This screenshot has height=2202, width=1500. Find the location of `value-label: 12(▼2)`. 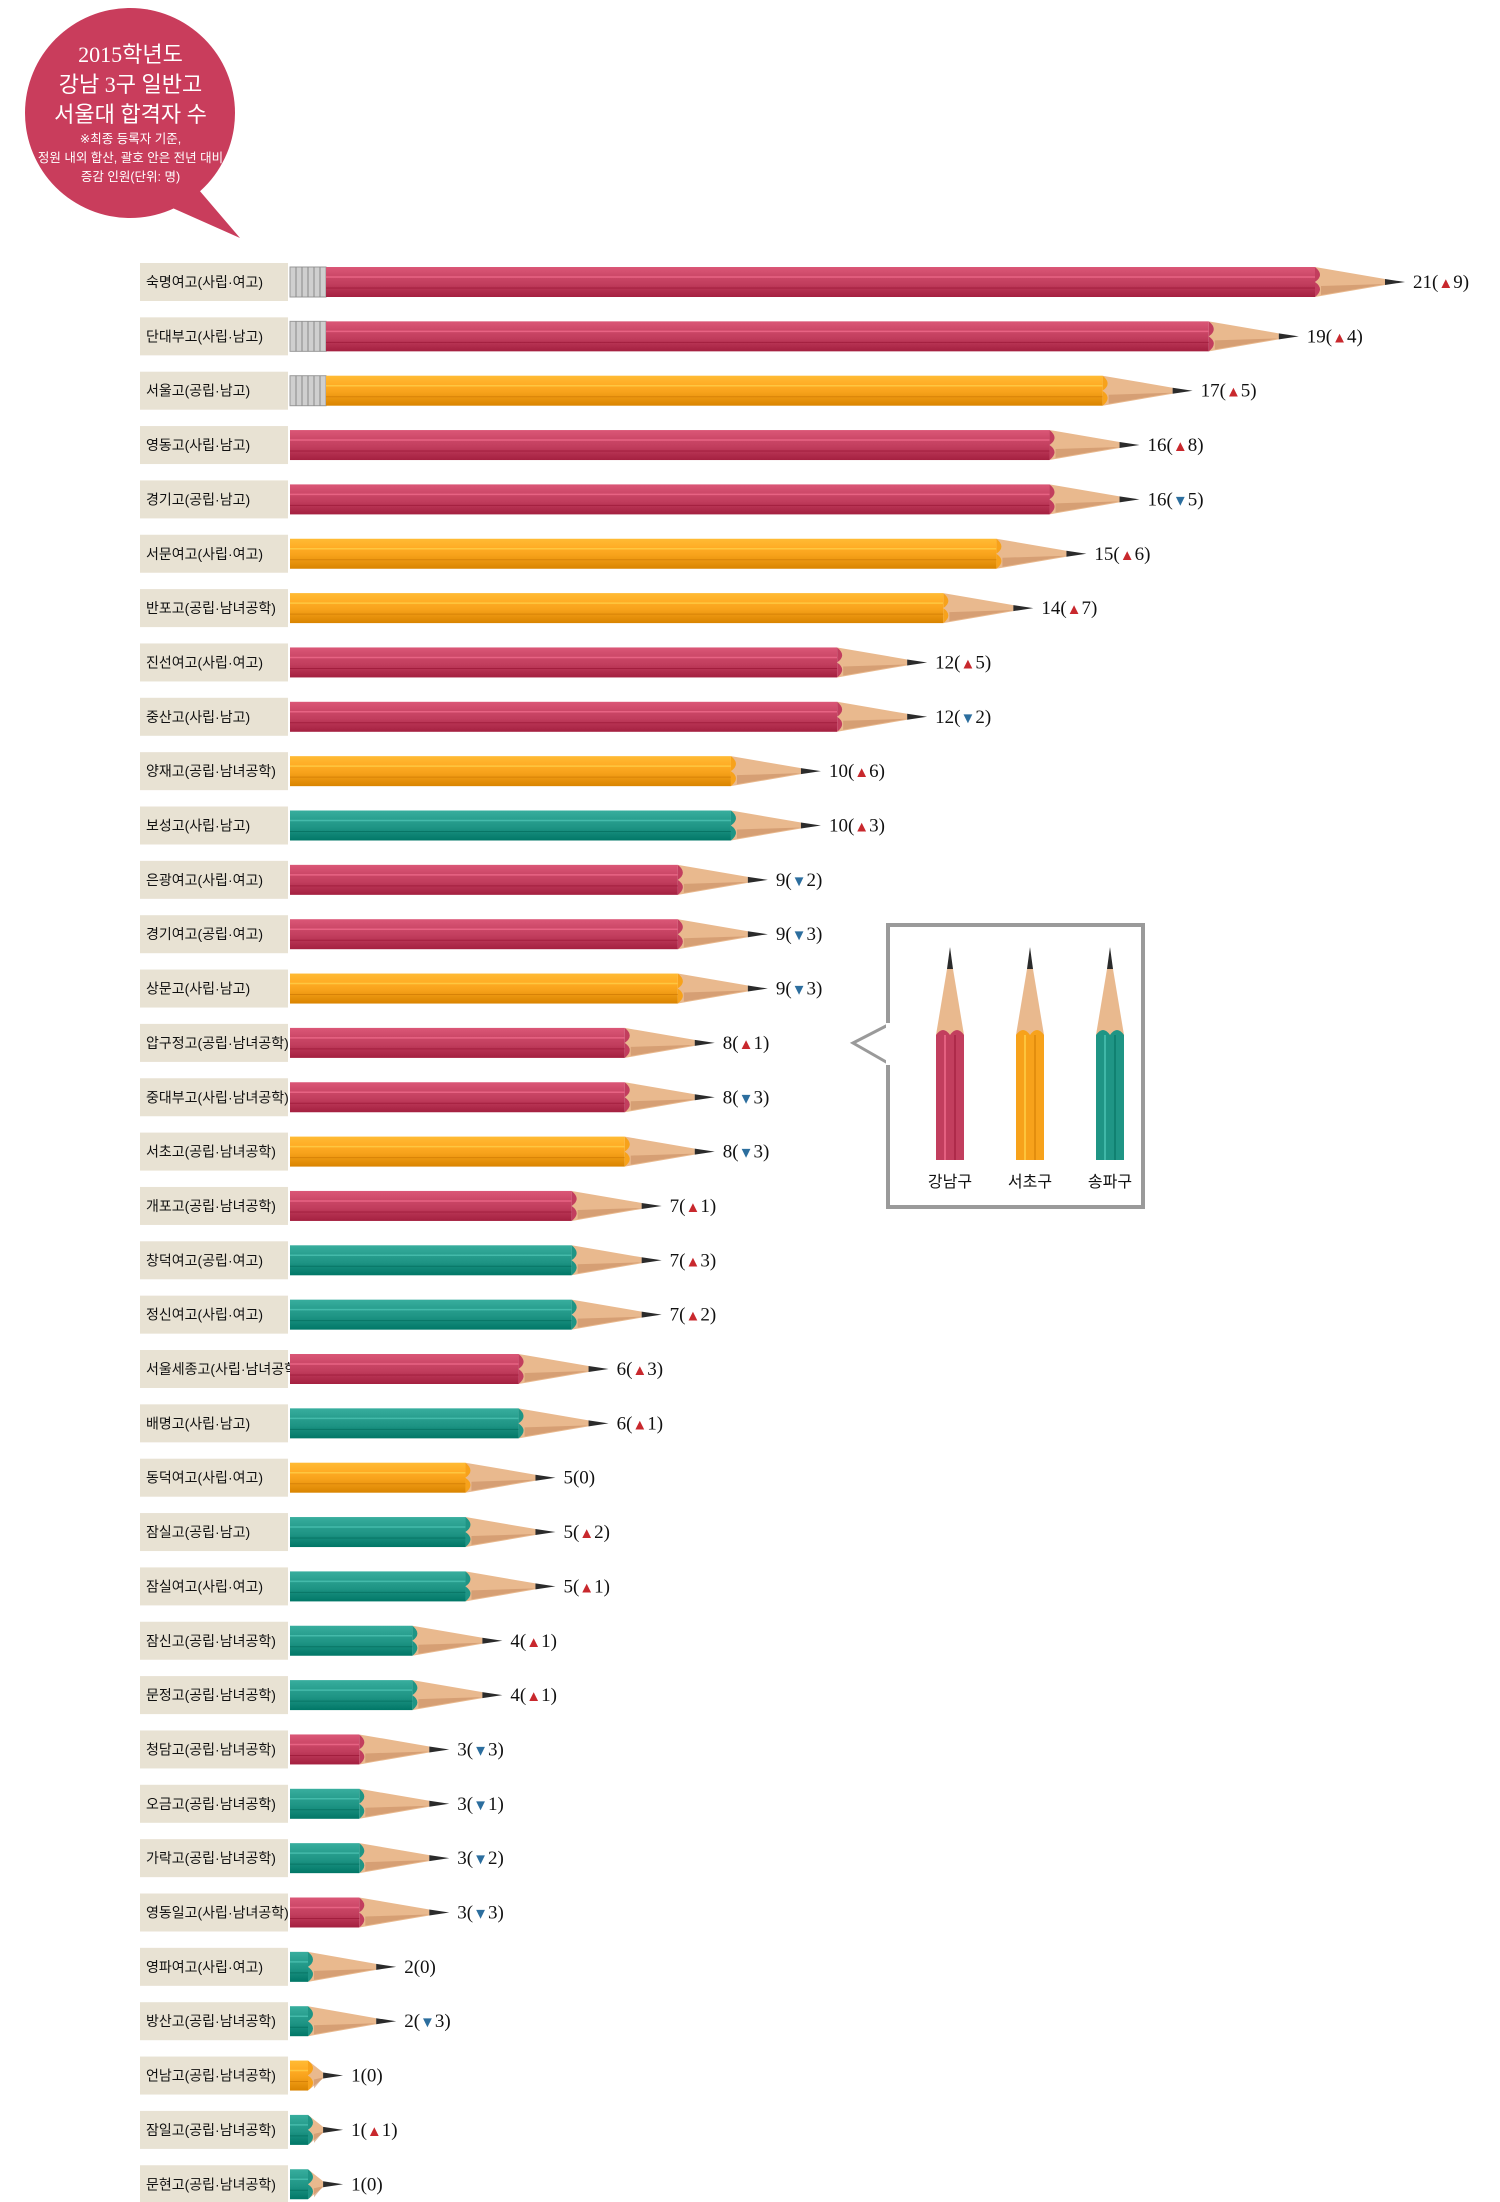

value-label: 12(▼2) is located at coordinates (963, 717).